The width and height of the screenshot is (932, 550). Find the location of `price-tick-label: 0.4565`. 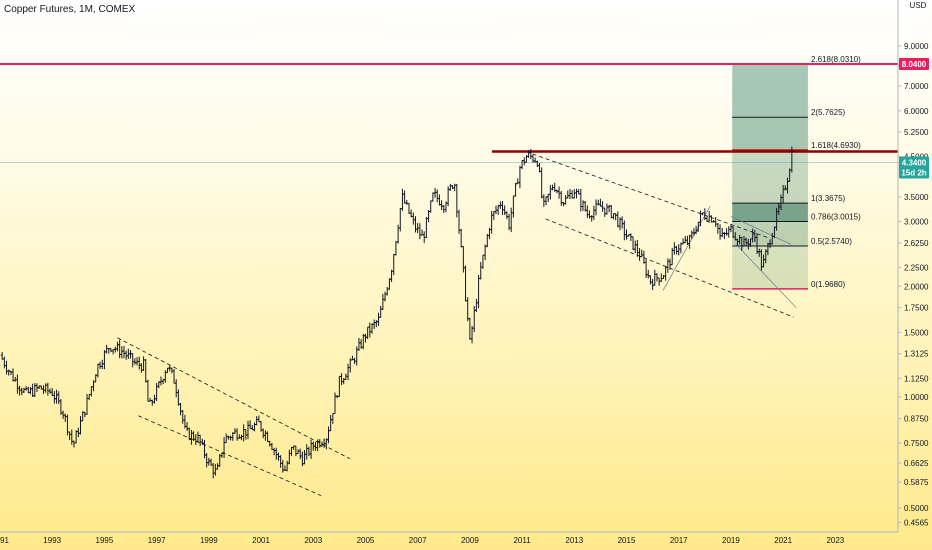

price-tick-label: 0.4565 is located at coordinates (916, 522).